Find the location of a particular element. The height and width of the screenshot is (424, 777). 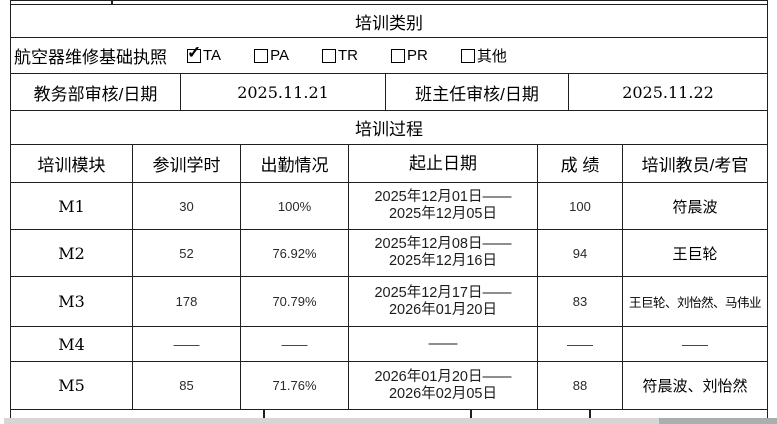

date-start: 2026年01月20日—— is located at coordinates (443, 376).